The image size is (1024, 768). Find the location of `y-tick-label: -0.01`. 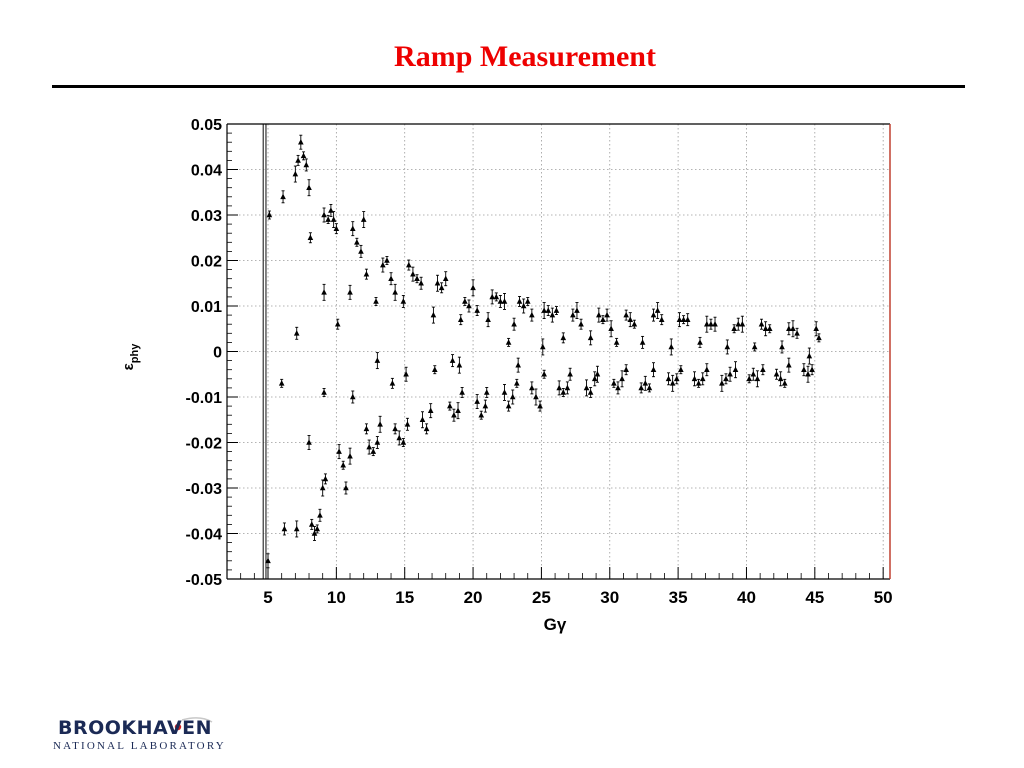

y-tick-label: -0.01 is located at coordinates (204, 398).